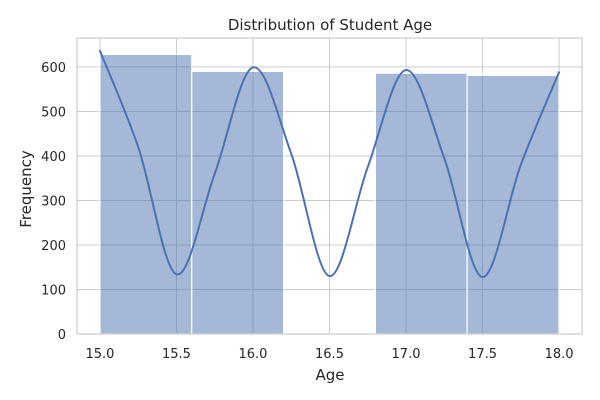 This screenshot has width=600, height=400. I want to click on x-tick-label: 17.5, so click(482, 354).